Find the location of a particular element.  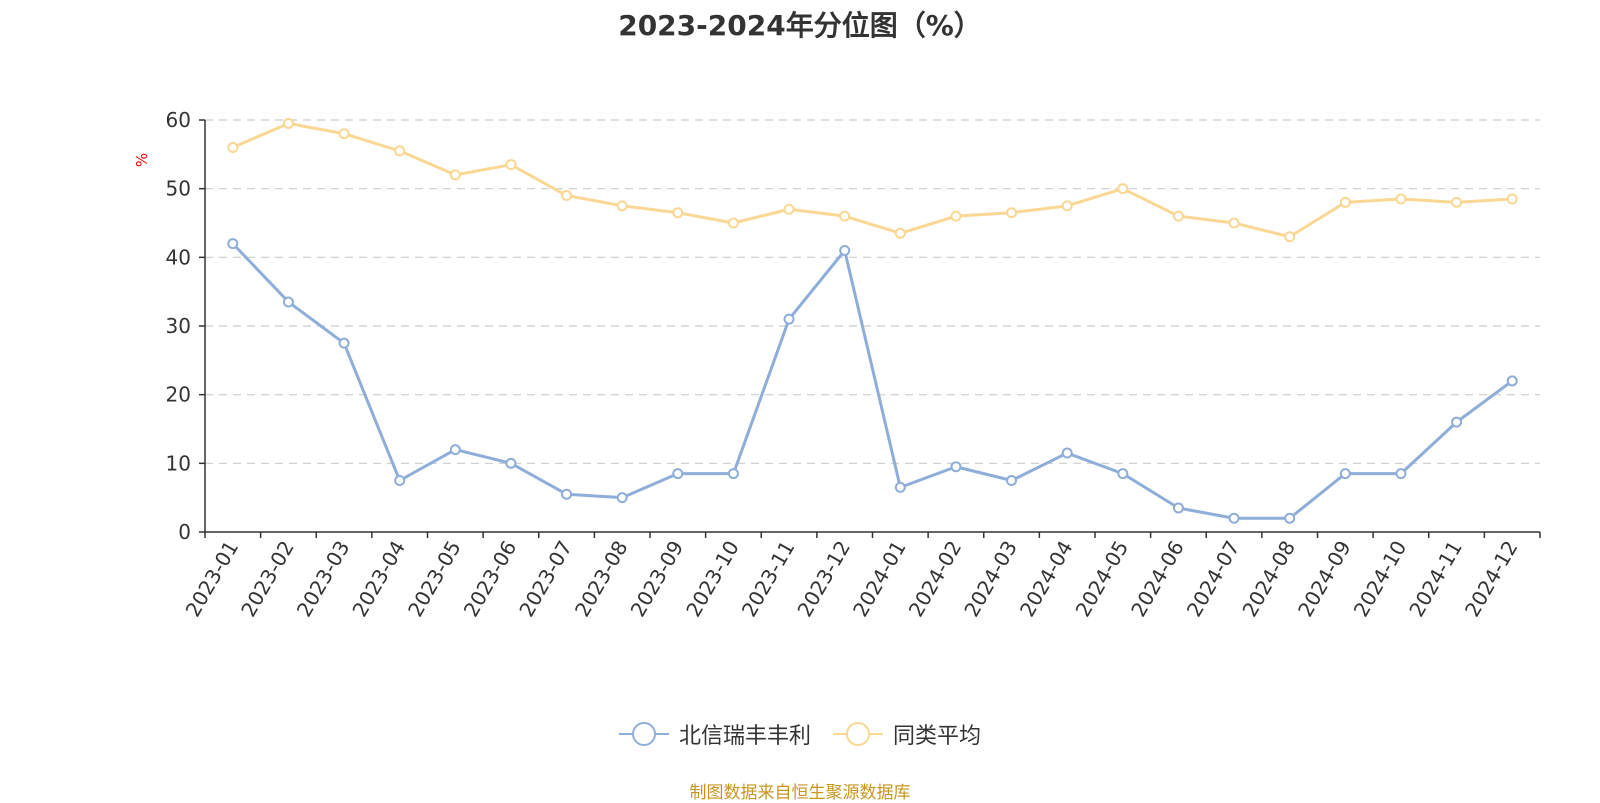

legend-item-series-2: 同类平均 is located at coordinates (907, 734).